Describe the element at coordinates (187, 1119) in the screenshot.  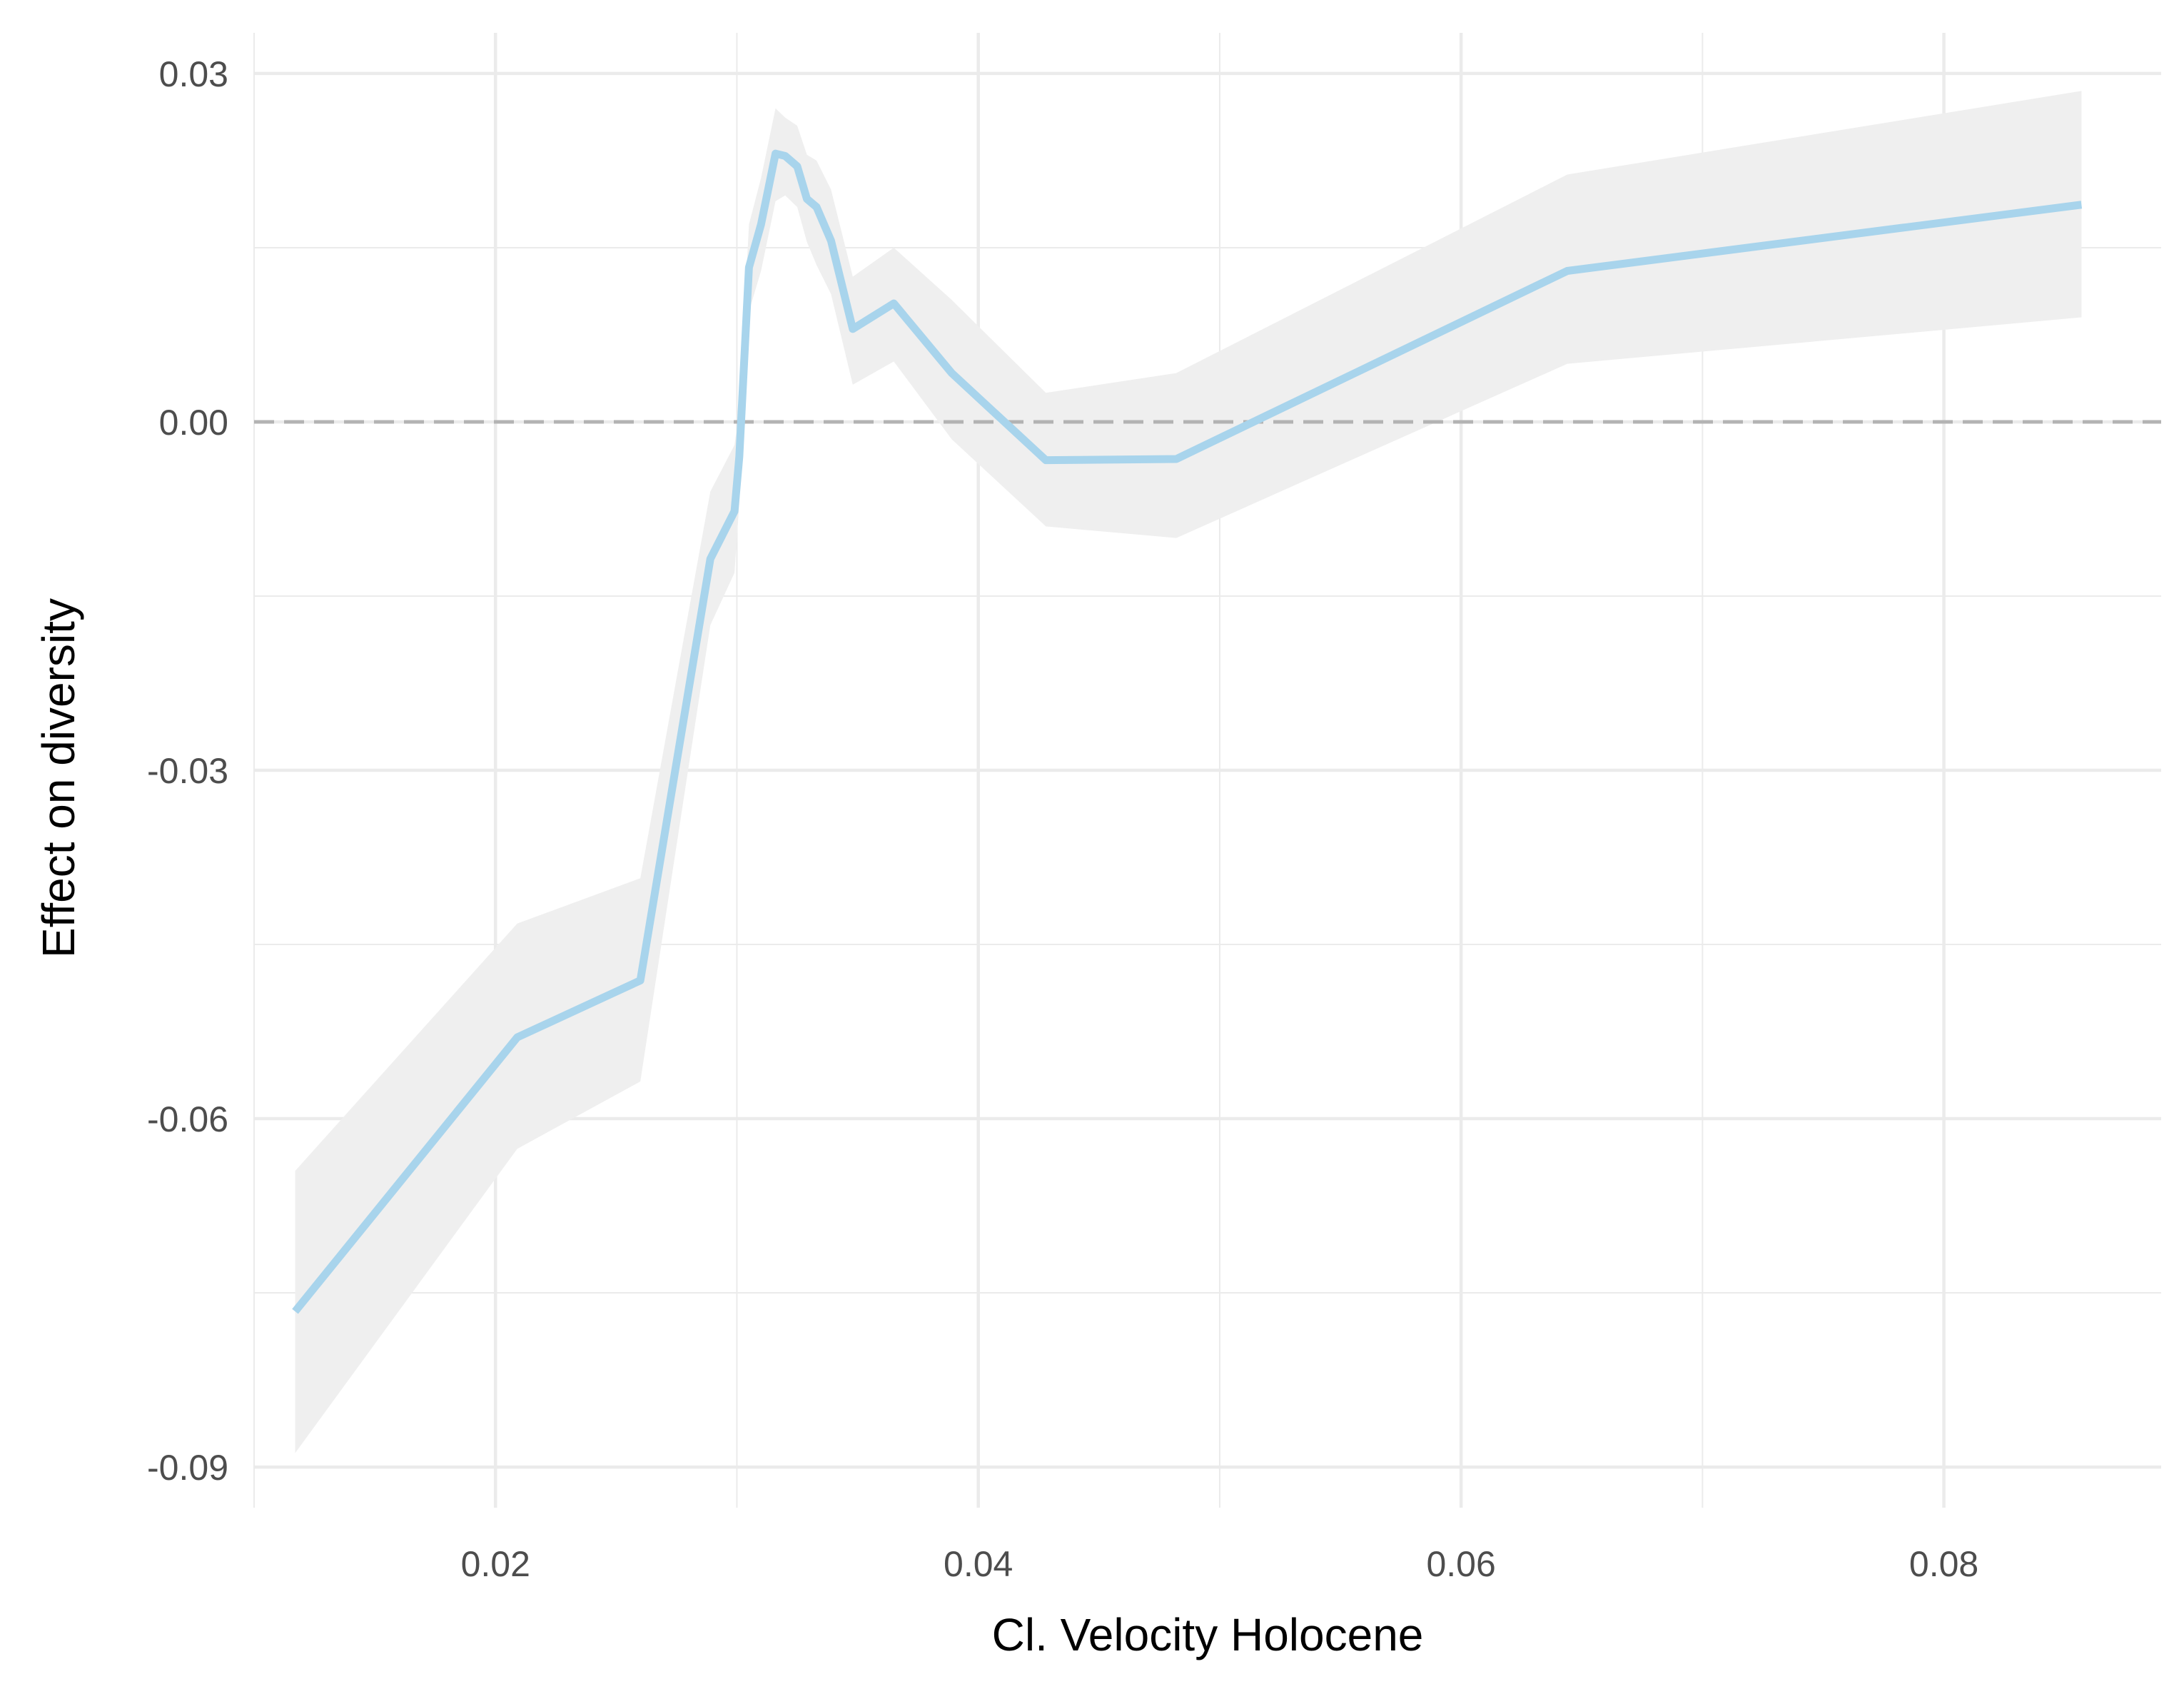
I see `y-tick-label: -0.06` at that location.